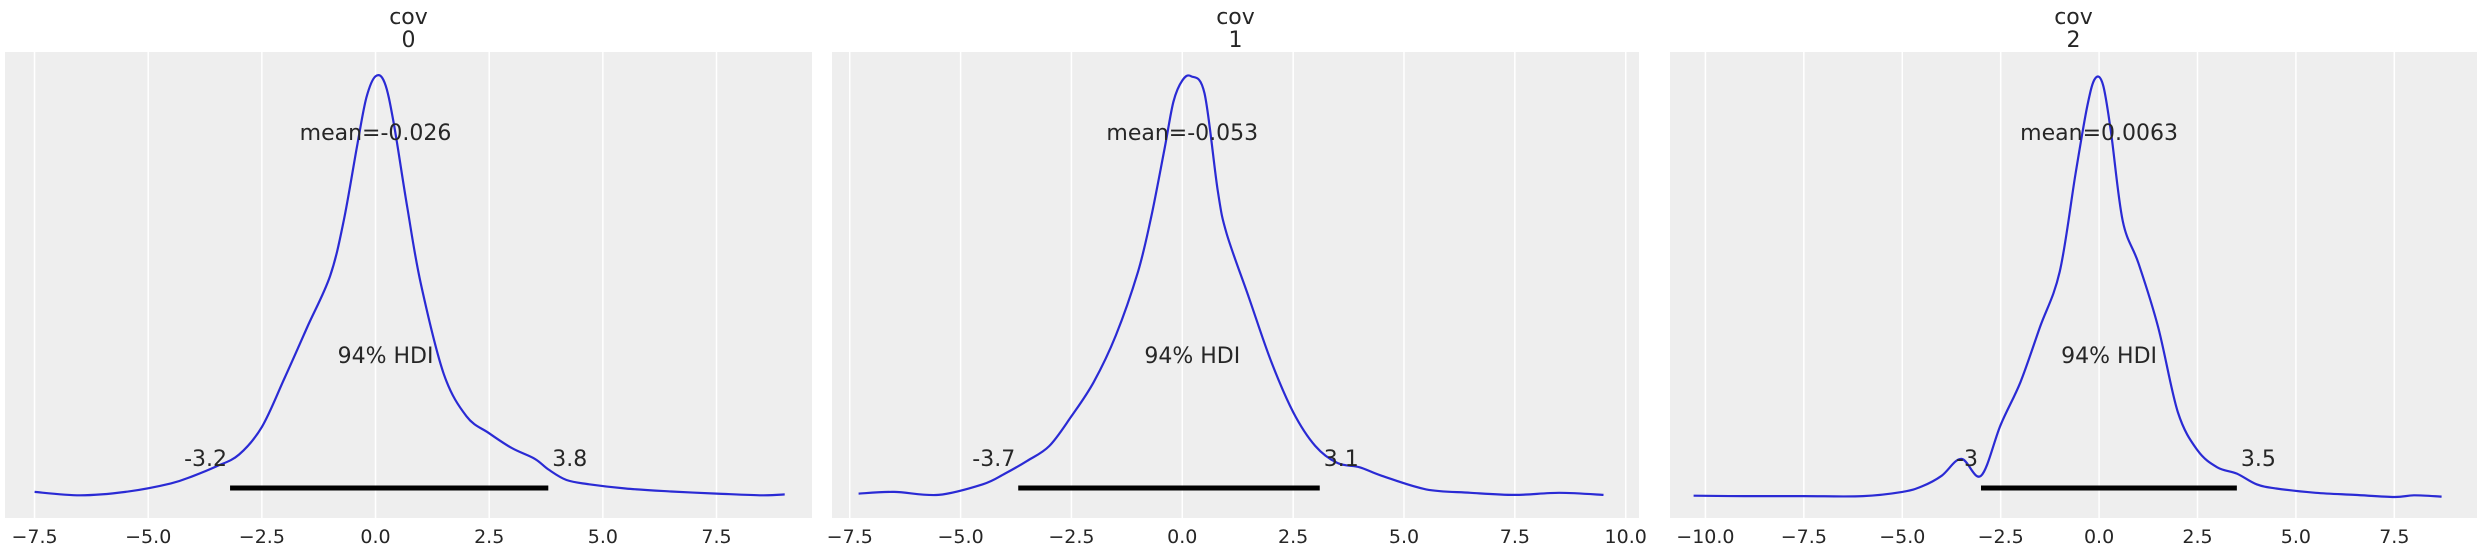 The height and width of the screenshot is (552, 2484). Describe the element at coordinates (2099, 133) in the screenshot. I see `mean-label: mean=0.0063` at that location.